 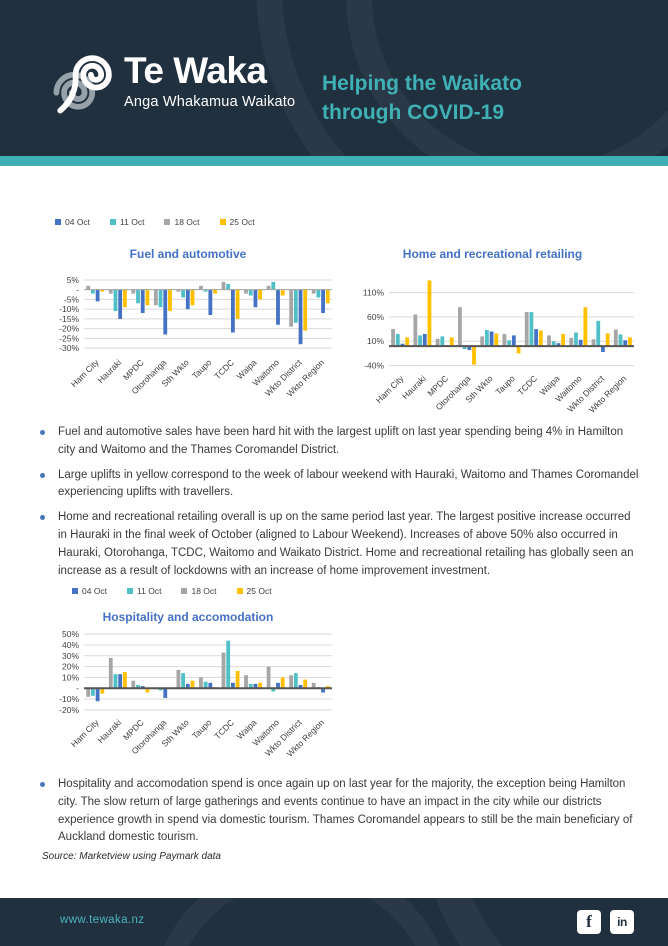 I want to click on y-tick-label: -30%, so click(x=69, y=348).